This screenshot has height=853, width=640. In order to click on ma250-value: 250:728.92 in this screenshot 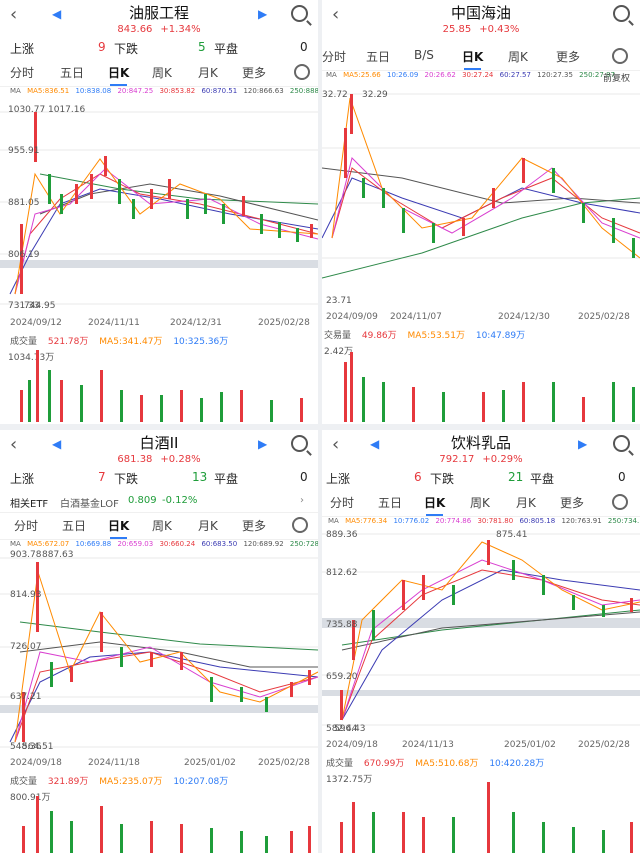, I will do `click(303, 544)`.